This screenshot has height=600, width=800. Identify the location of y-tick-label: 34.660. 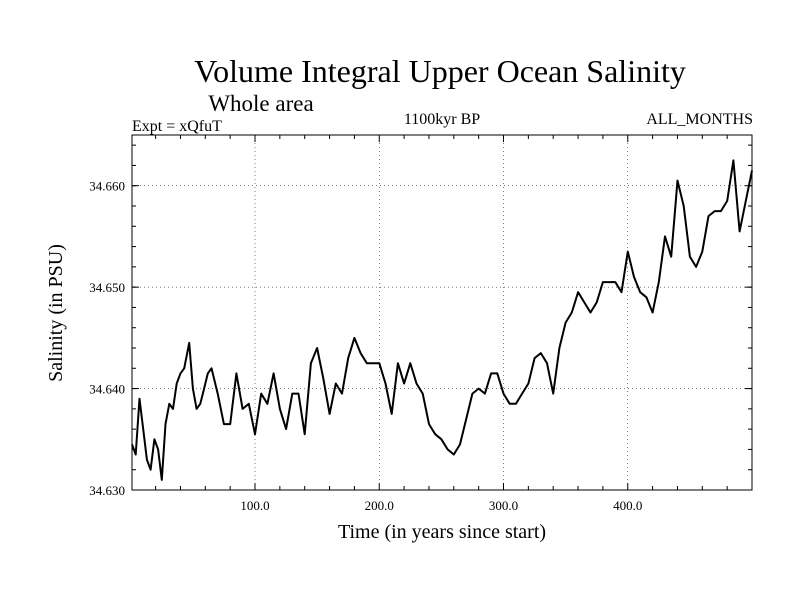
(107, 186).